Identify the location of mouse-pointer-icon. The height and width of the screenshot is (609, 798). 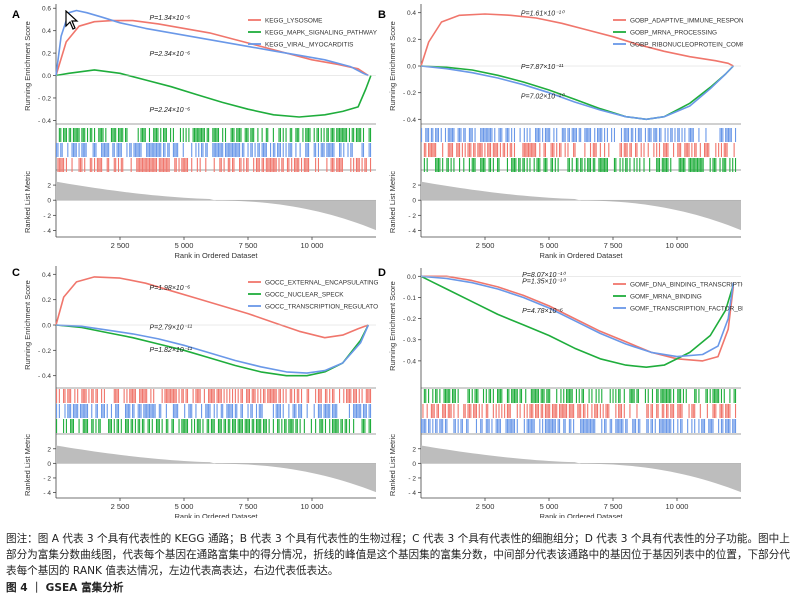
(72, 21).